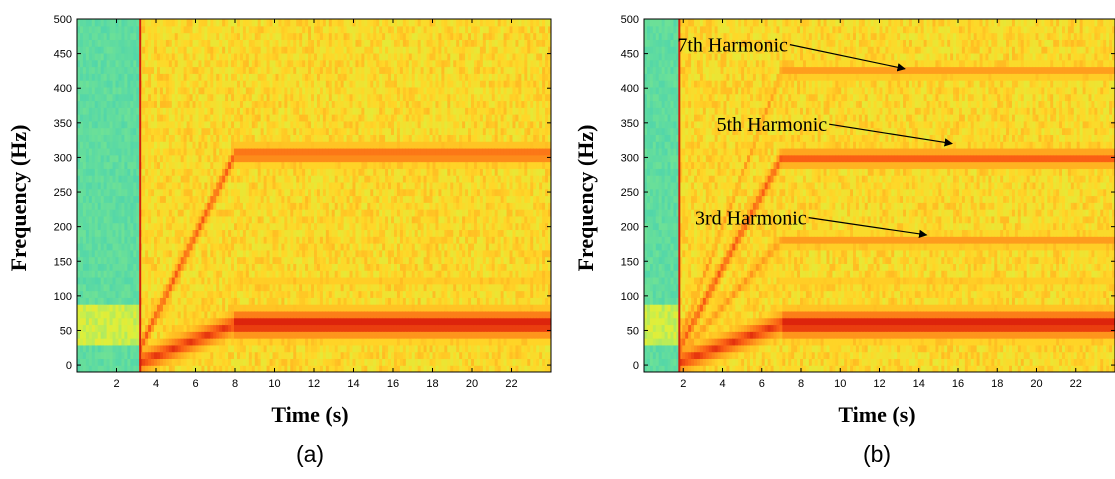 Image resolution: width=1115 pixels, height=479 pixels. What do you see at coordinates (772, 125) in the screenshot?
I see `harmonic-annotation-label: 5th Harmonic` at bounding box center [772, 125].